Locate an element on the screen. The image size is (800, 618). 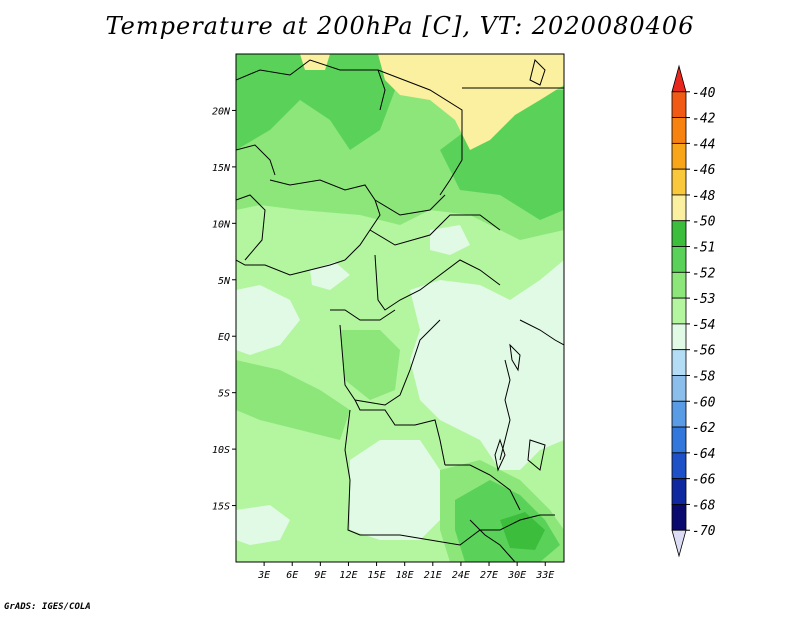
colorbar-label: -50 is located at coordinates (704, 222).